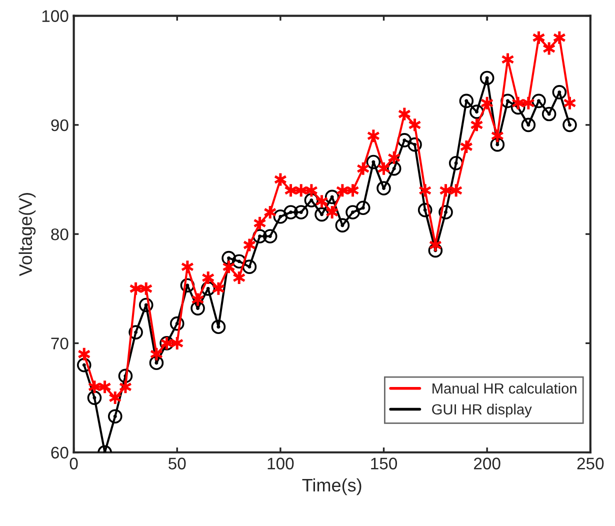 The width and height of the screenshot is (615, 526). What do you see at coordinates (482, 411) in the screenshot?
I see `legend-label: GUI HR display` at bounding box center [482, 411].